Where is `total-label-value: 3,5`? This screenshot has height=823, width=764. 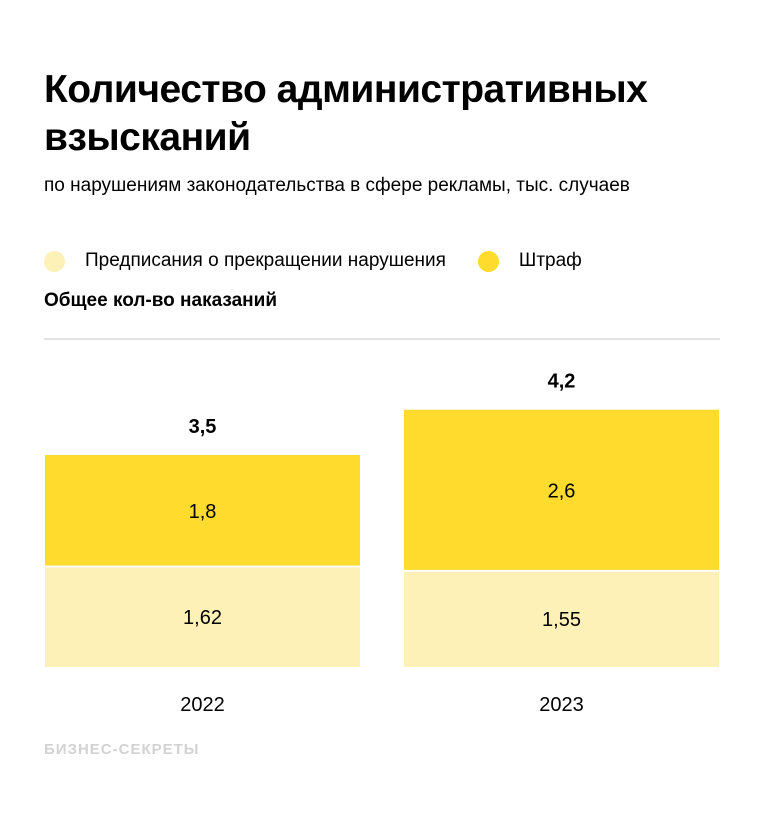
total-label-value: 3,5 is located at coordinates (203, 427).